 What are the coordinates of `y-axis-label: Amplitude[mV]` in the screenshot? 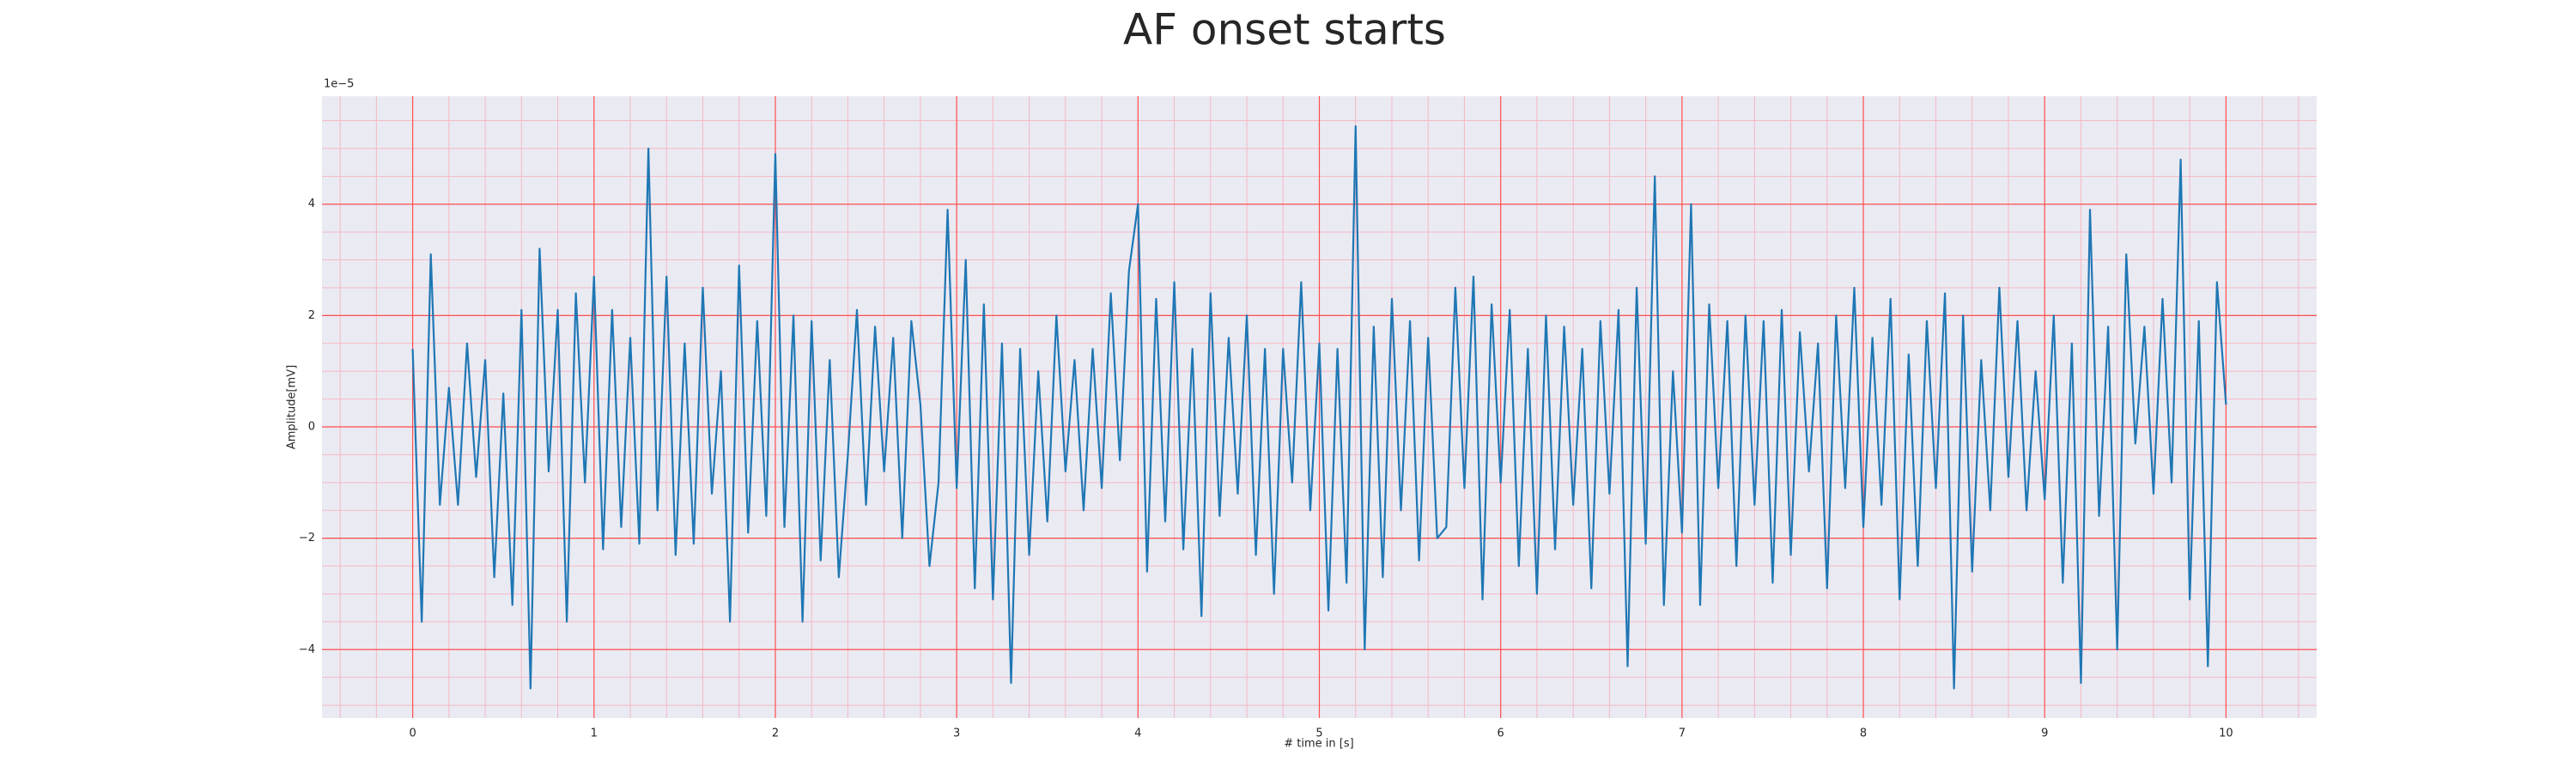 It's located at (292, 407).